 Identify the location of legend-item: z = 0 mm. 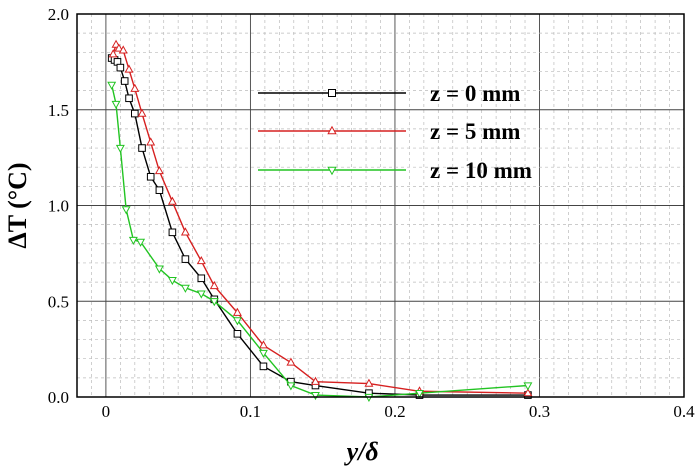
(389, 93).